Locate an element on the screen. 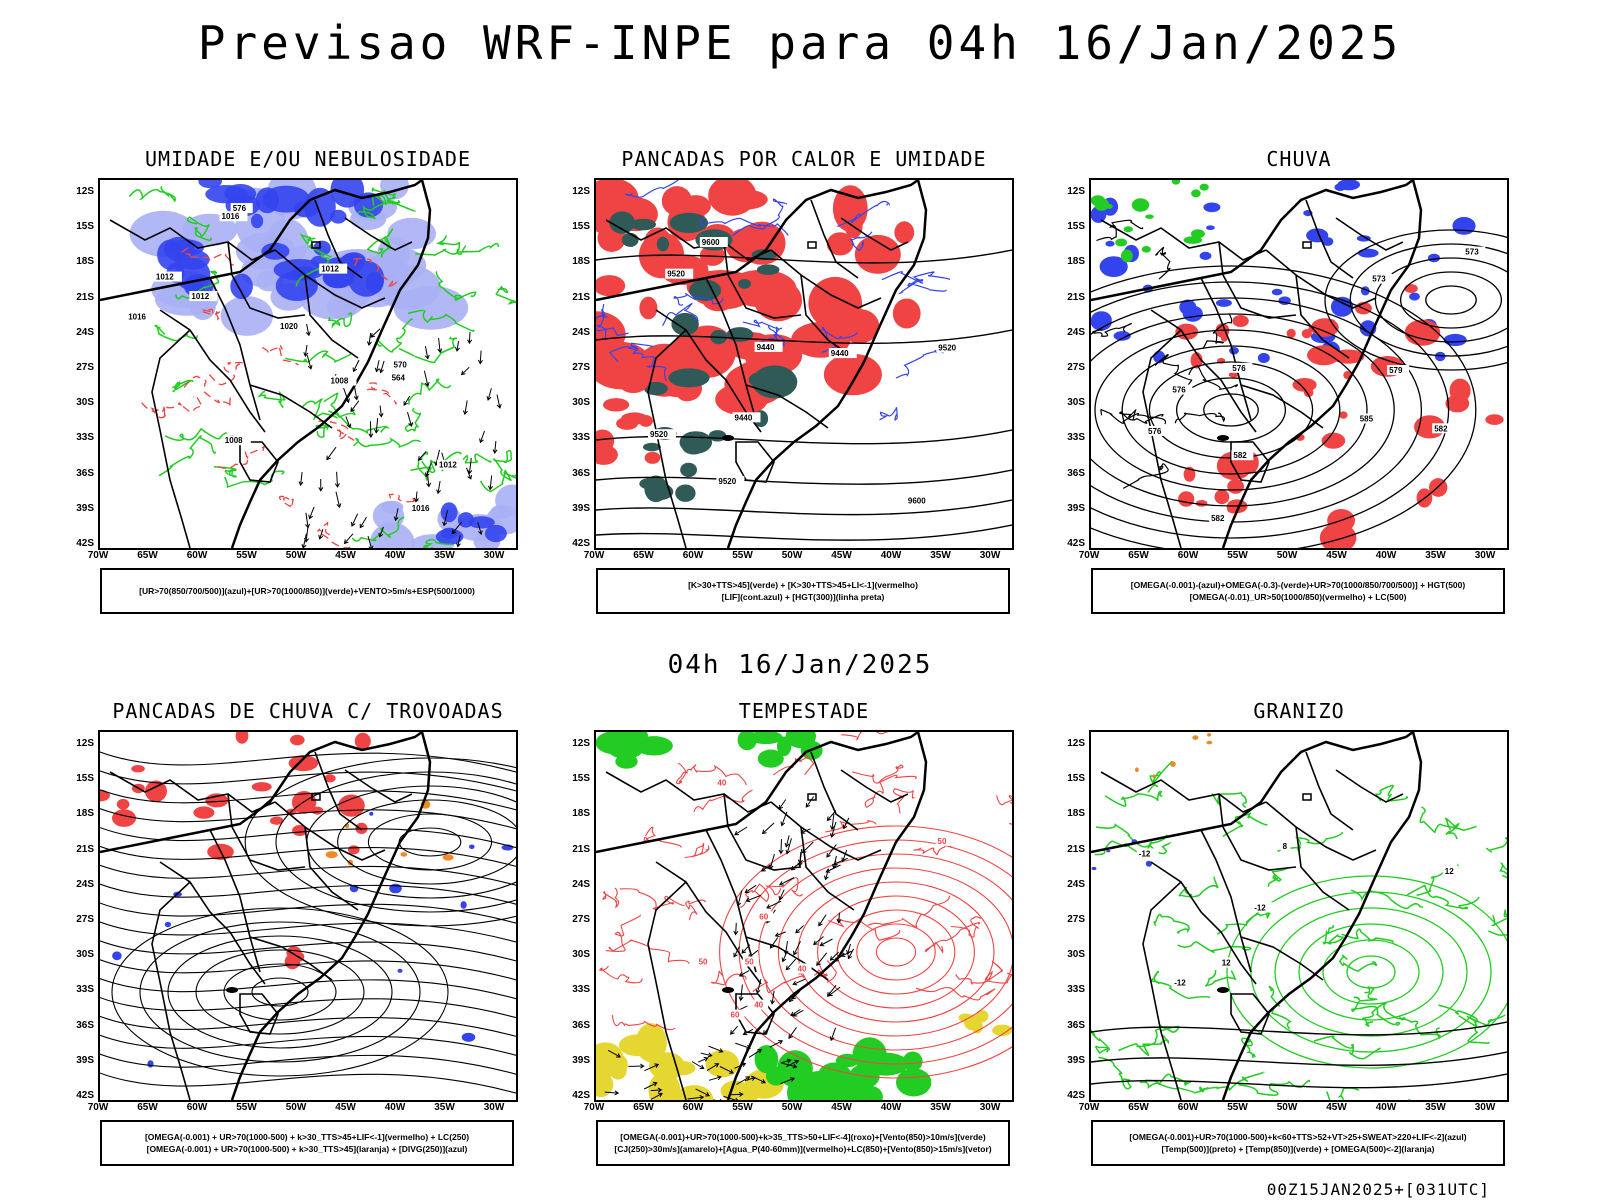  panel-title: PANCADAS POR CALOR E UMIDADE is located at coordinates (804, 159).